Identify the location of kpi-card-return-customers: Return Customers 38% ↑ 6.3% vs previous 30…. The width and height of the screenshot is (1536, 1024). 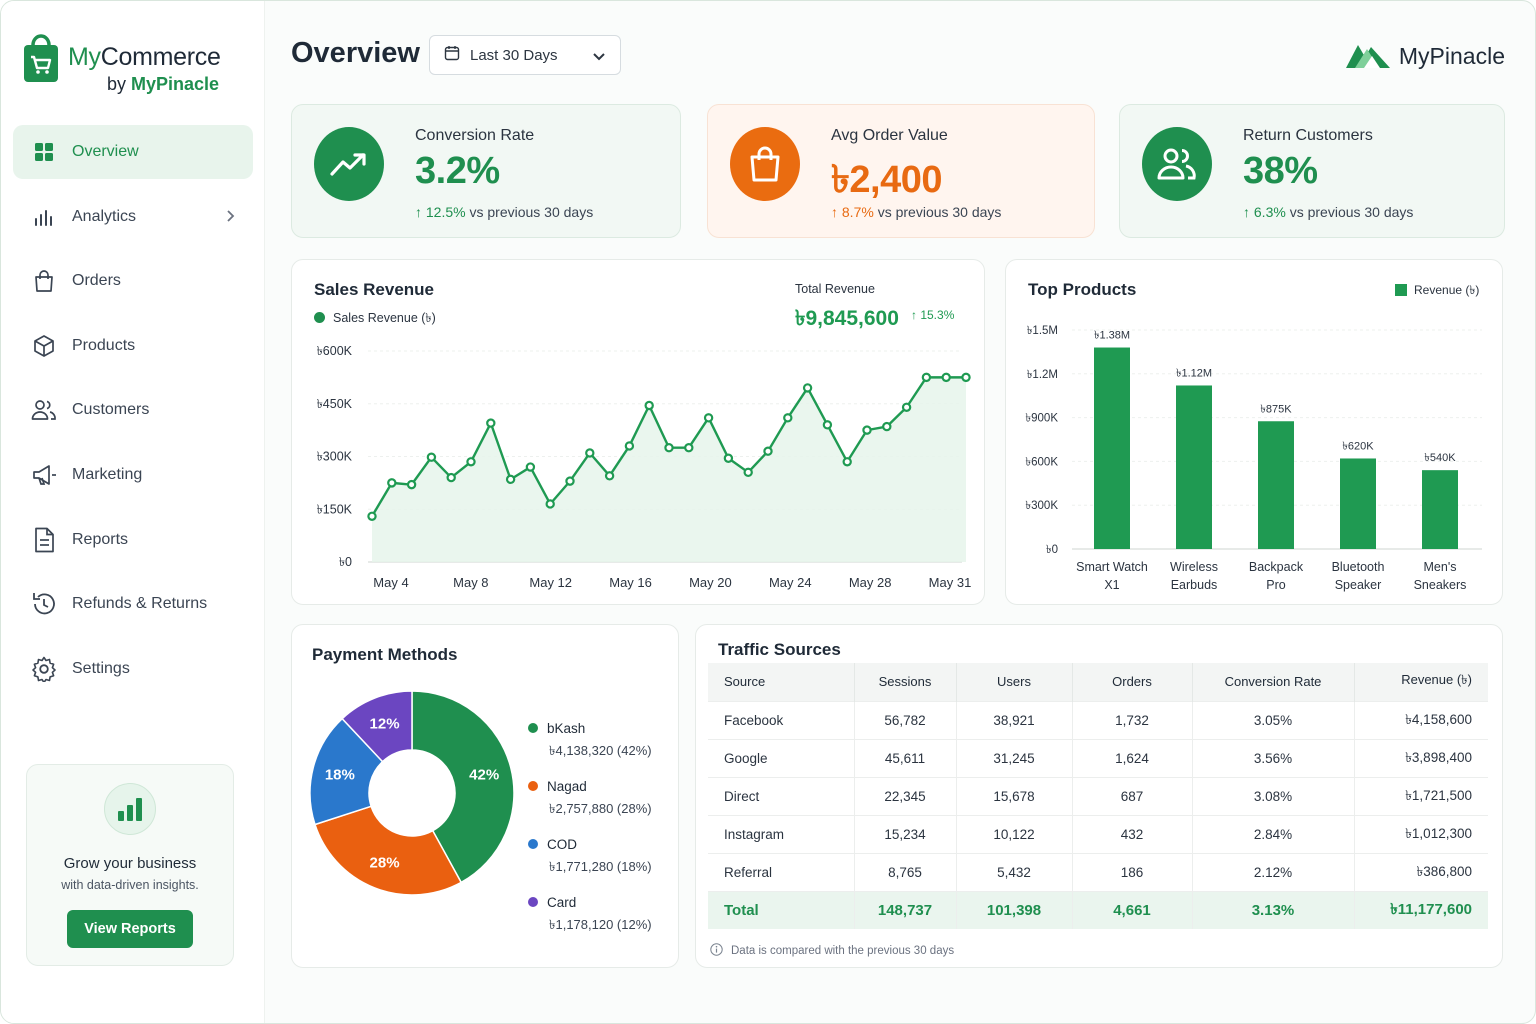
(1312, 171).